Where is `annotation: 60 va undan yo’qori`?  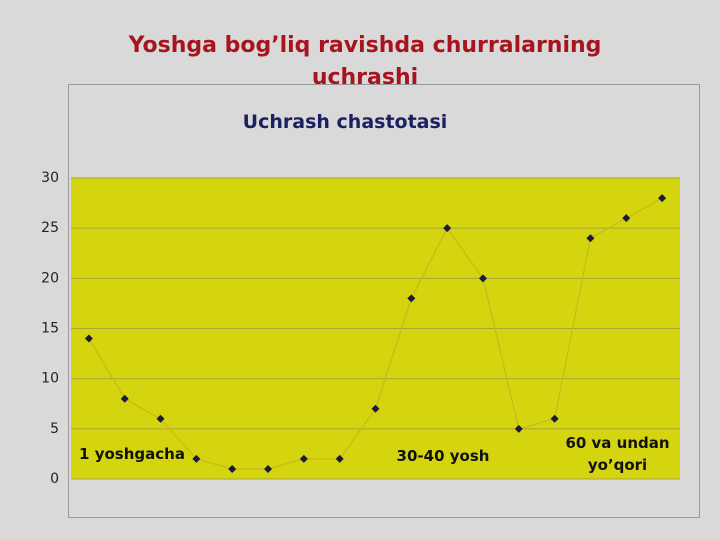 annotation: 60 va undan yo’qori is located at coordinates (617, 454).